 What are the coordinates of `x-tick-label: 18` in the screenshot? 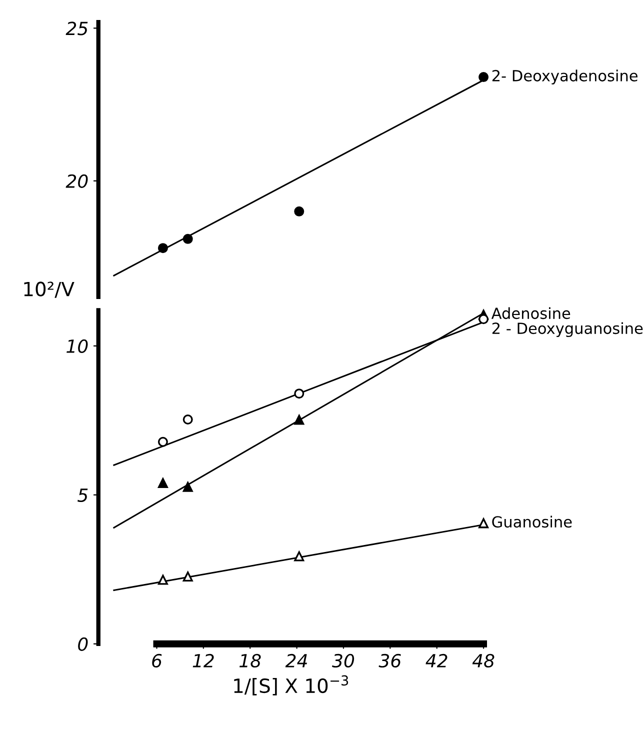 It's located at (250, 661).